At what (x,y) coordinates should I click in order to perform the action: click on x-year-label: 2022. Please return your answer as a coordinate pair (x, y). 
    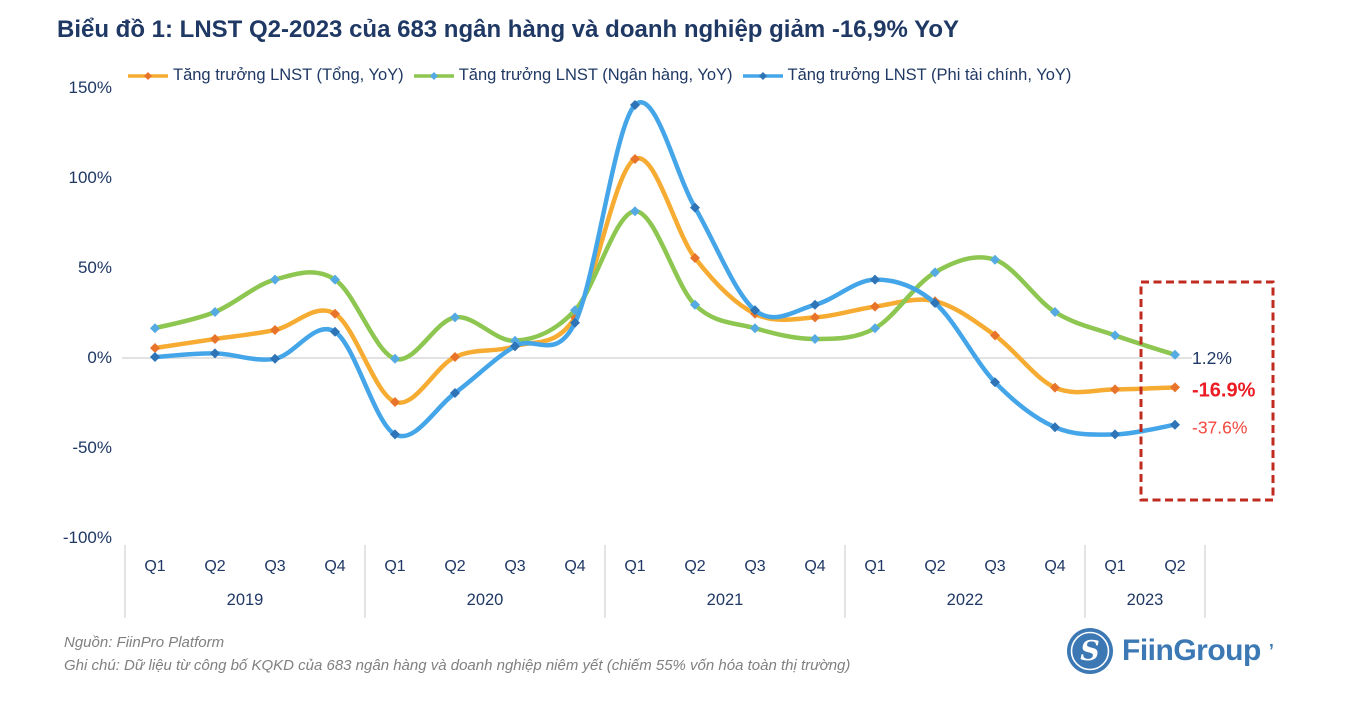
    Looking at the image, I should click on (965, 600).